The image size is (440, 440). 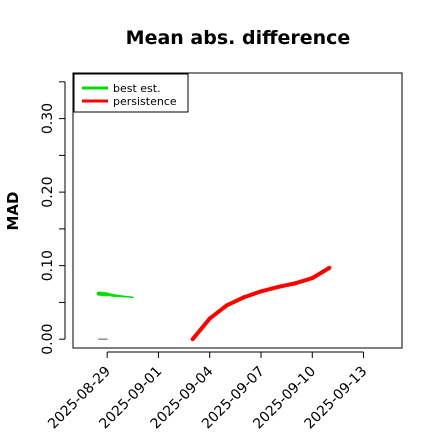 I want to click on series-best-est-, so click(x=115, y=295).